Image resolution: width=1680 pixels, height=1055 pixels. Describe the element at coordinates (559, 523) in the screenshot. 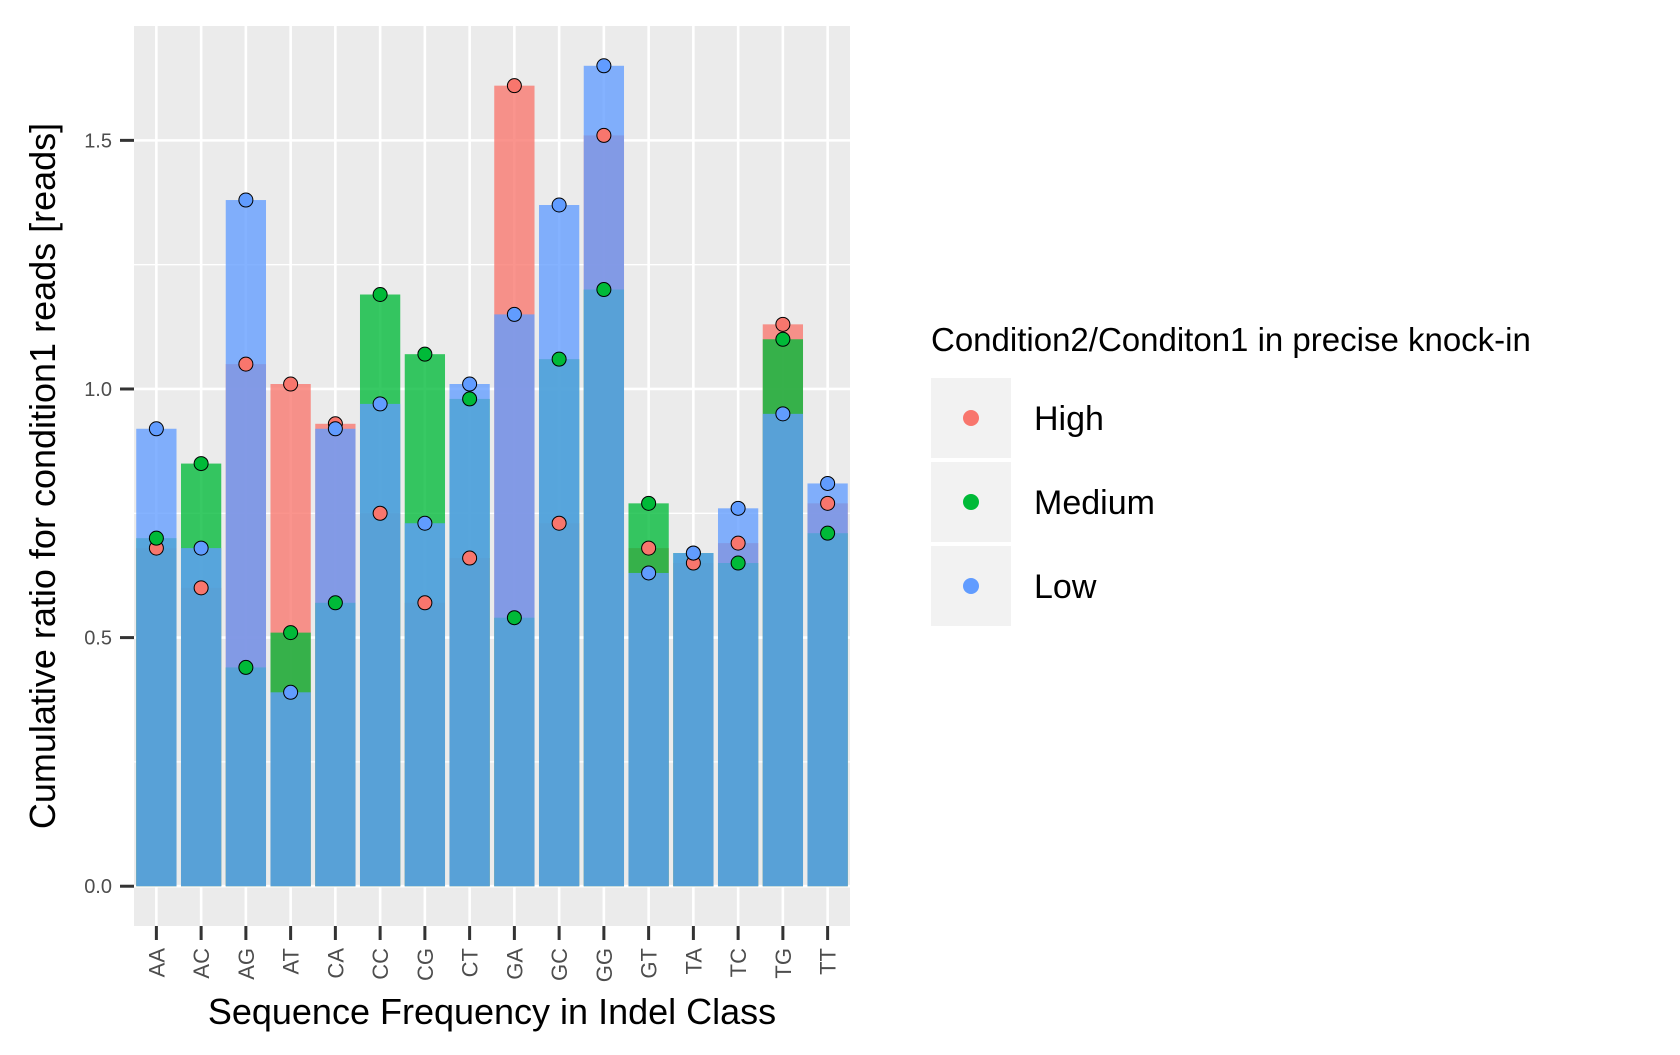

I see `point-high-GC` at that location.